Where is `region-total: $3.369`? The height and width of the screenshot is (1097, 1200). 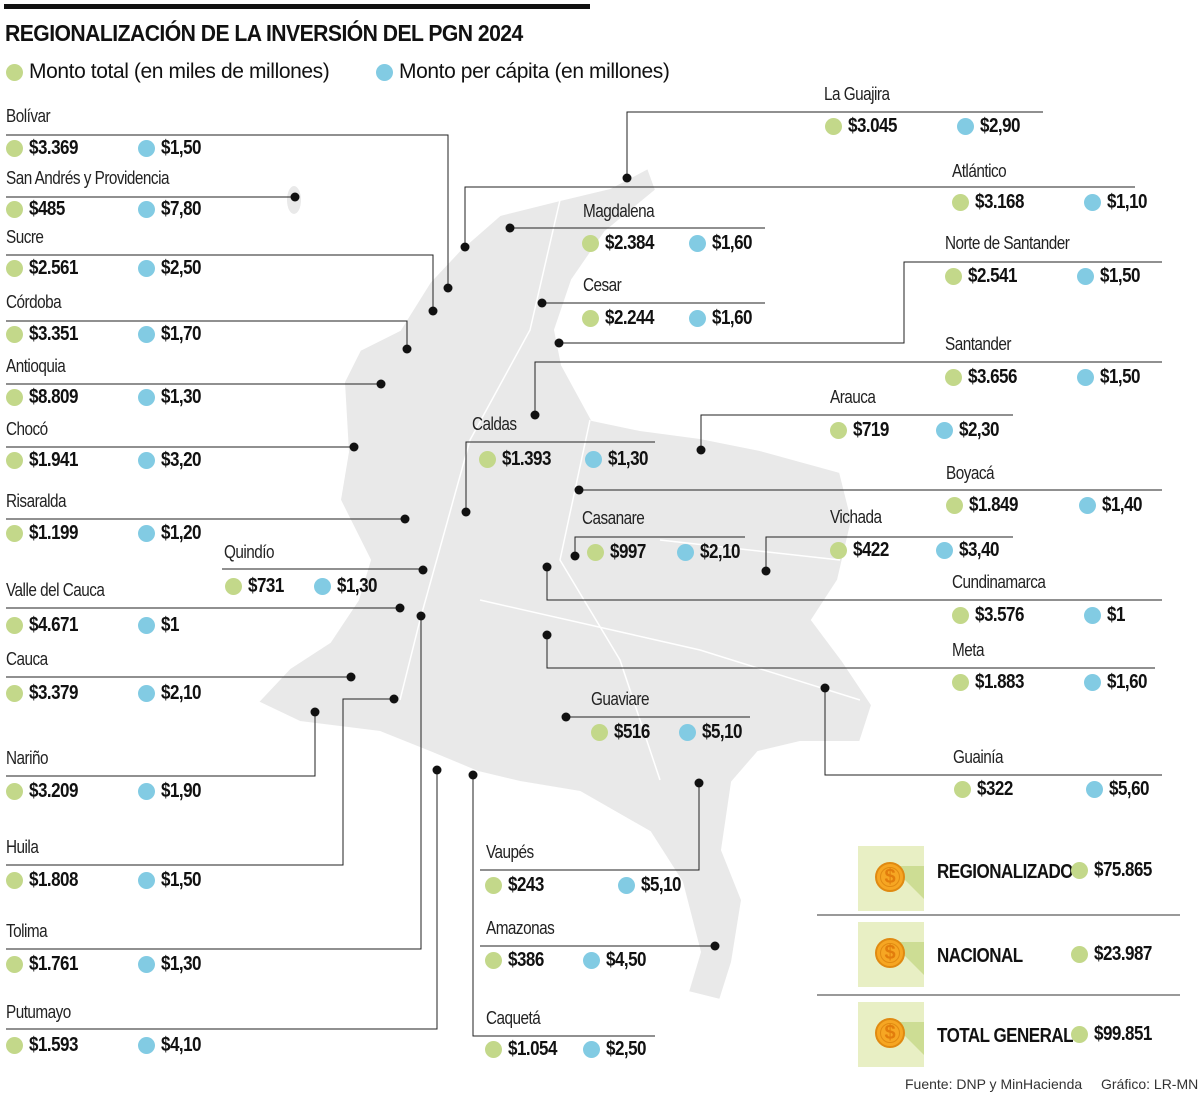
region-total: $3.369 is located at coordinates (46, 148).